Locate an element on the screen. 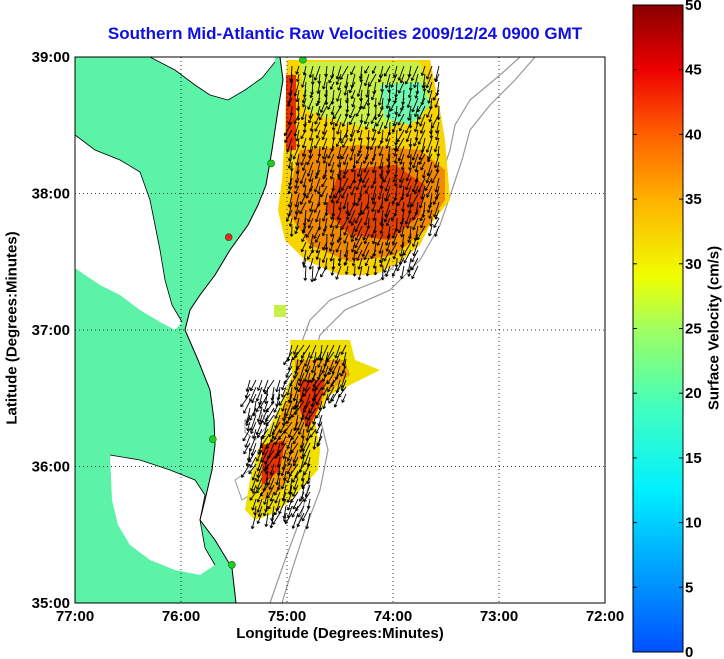  lat-tick-label: 38:00 is located at coordinates (51, 194).